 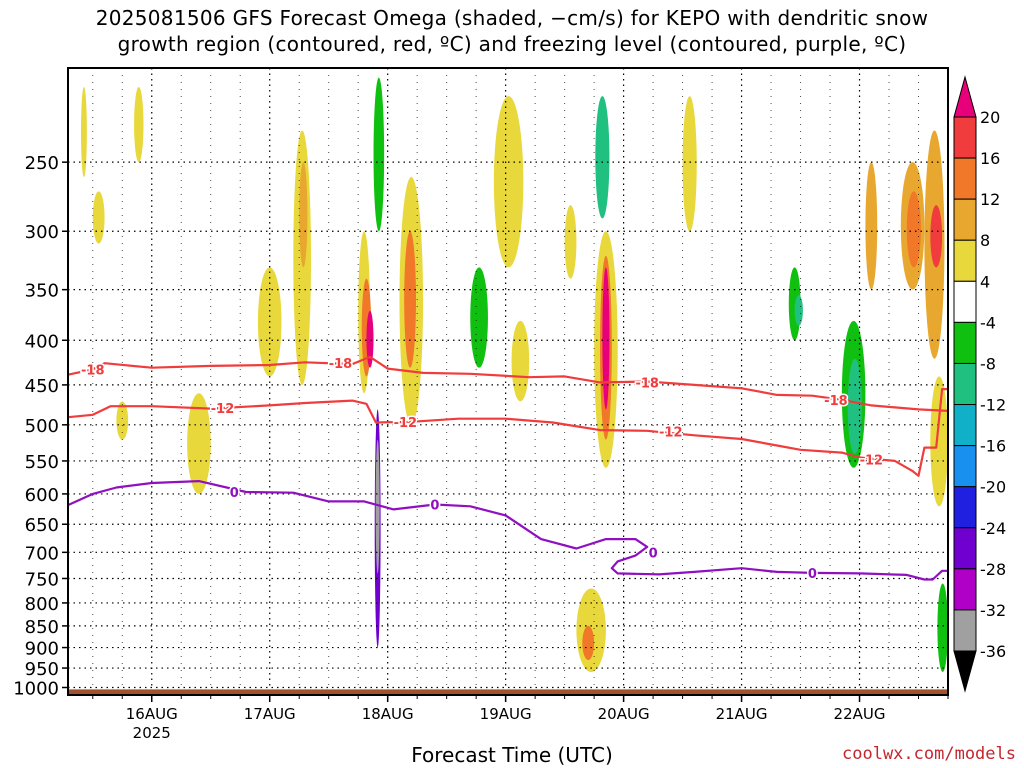 I want to click on x-tick-label-17AUG: 17AUG, so click(x=270, y=714).